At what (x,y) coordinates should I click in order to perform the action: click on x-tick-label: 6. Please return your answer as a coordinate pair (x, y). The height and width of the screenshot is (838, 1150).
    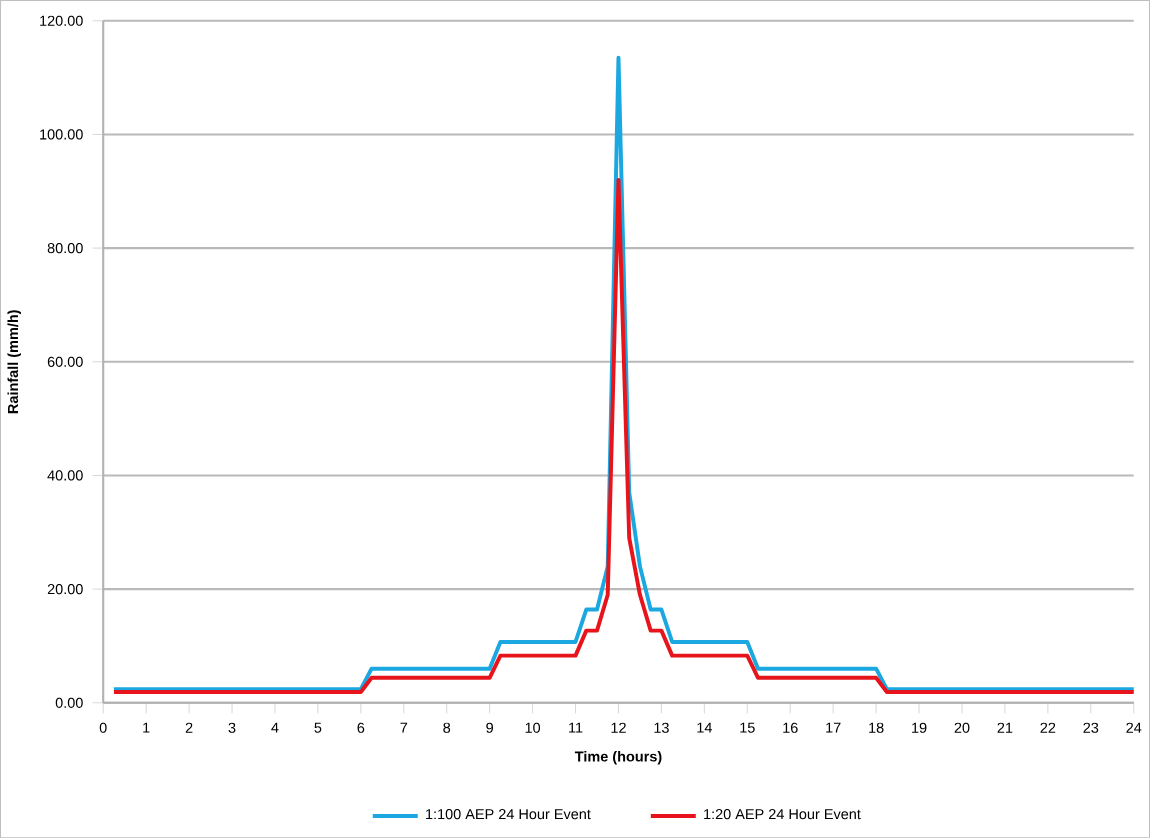
    Looking at the image, I should click on (361, 727).